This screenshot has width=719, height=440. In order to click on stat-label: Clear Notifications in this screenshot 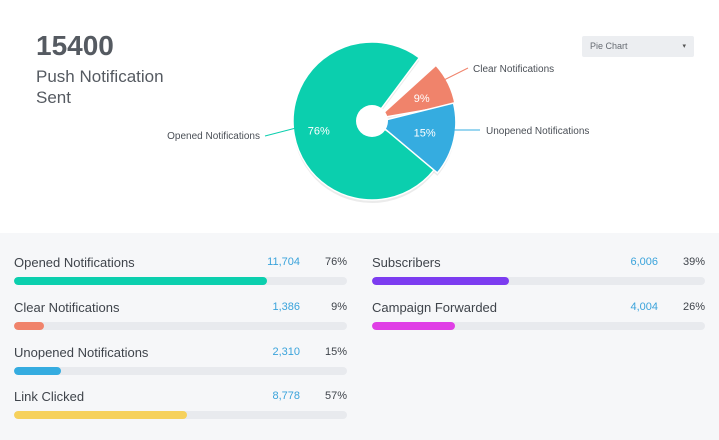, I will do `click(67, 307)`.